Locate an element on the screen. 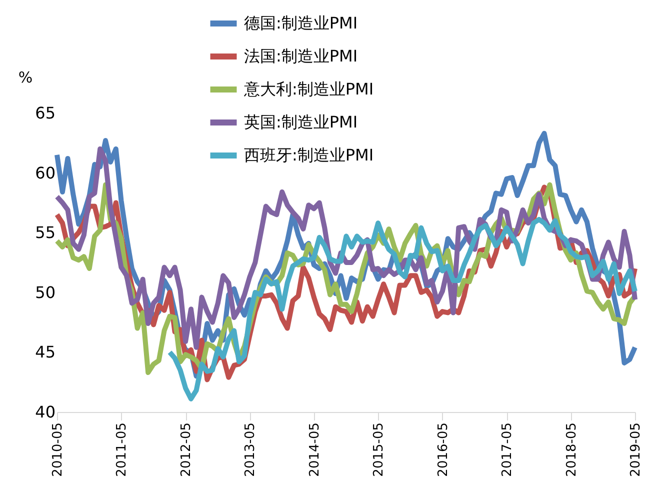 This screenshot has width=646, height=497. y-tick-label: 55 is located at coordinates (45, 232).